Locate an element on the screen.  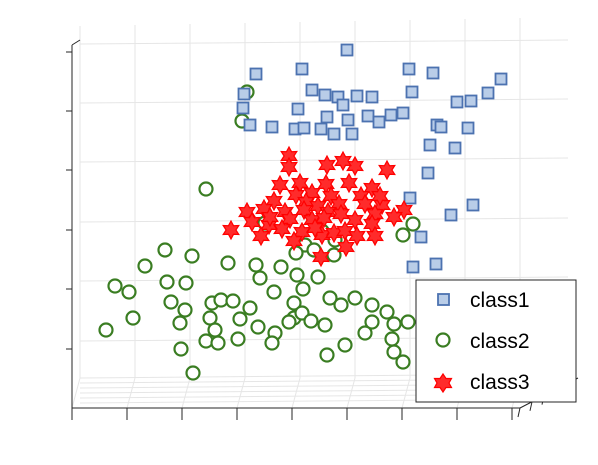
legend: class1 class2 class3 is located at coordinates (496, 341).